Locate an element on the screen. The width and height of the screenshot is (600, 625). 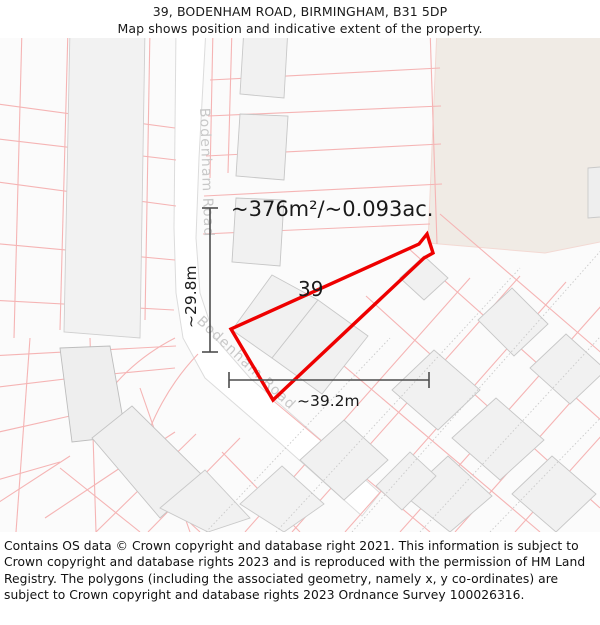
plot-number-label: 39 is located at coordinates (310, 289).